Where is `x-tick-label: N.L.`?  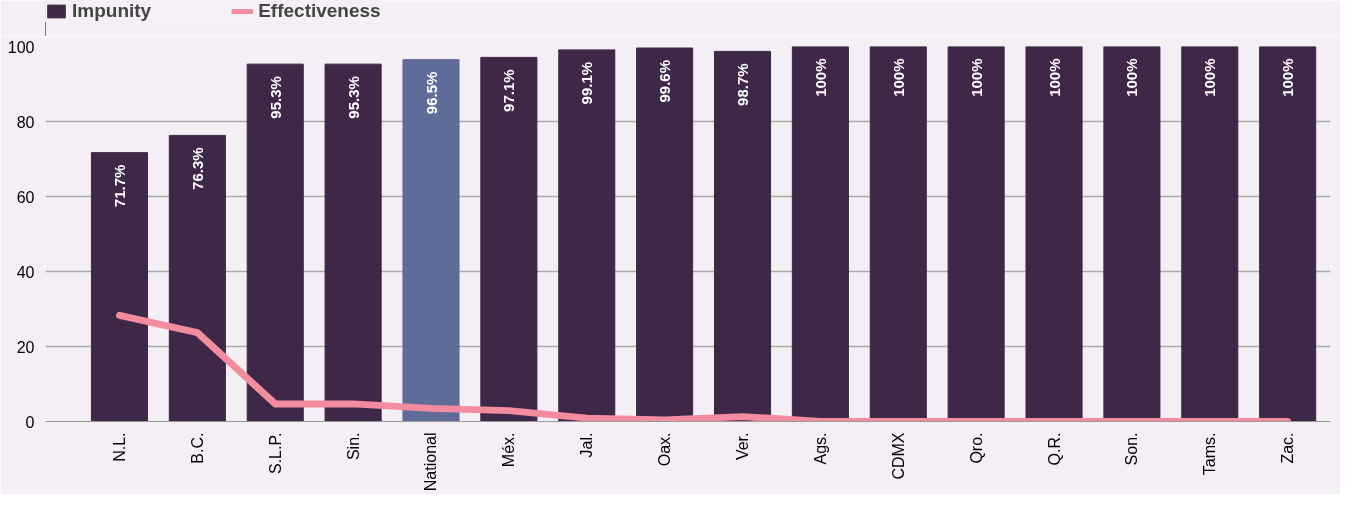
x-tick-label: N.L. is located at coordinates (119, 447).